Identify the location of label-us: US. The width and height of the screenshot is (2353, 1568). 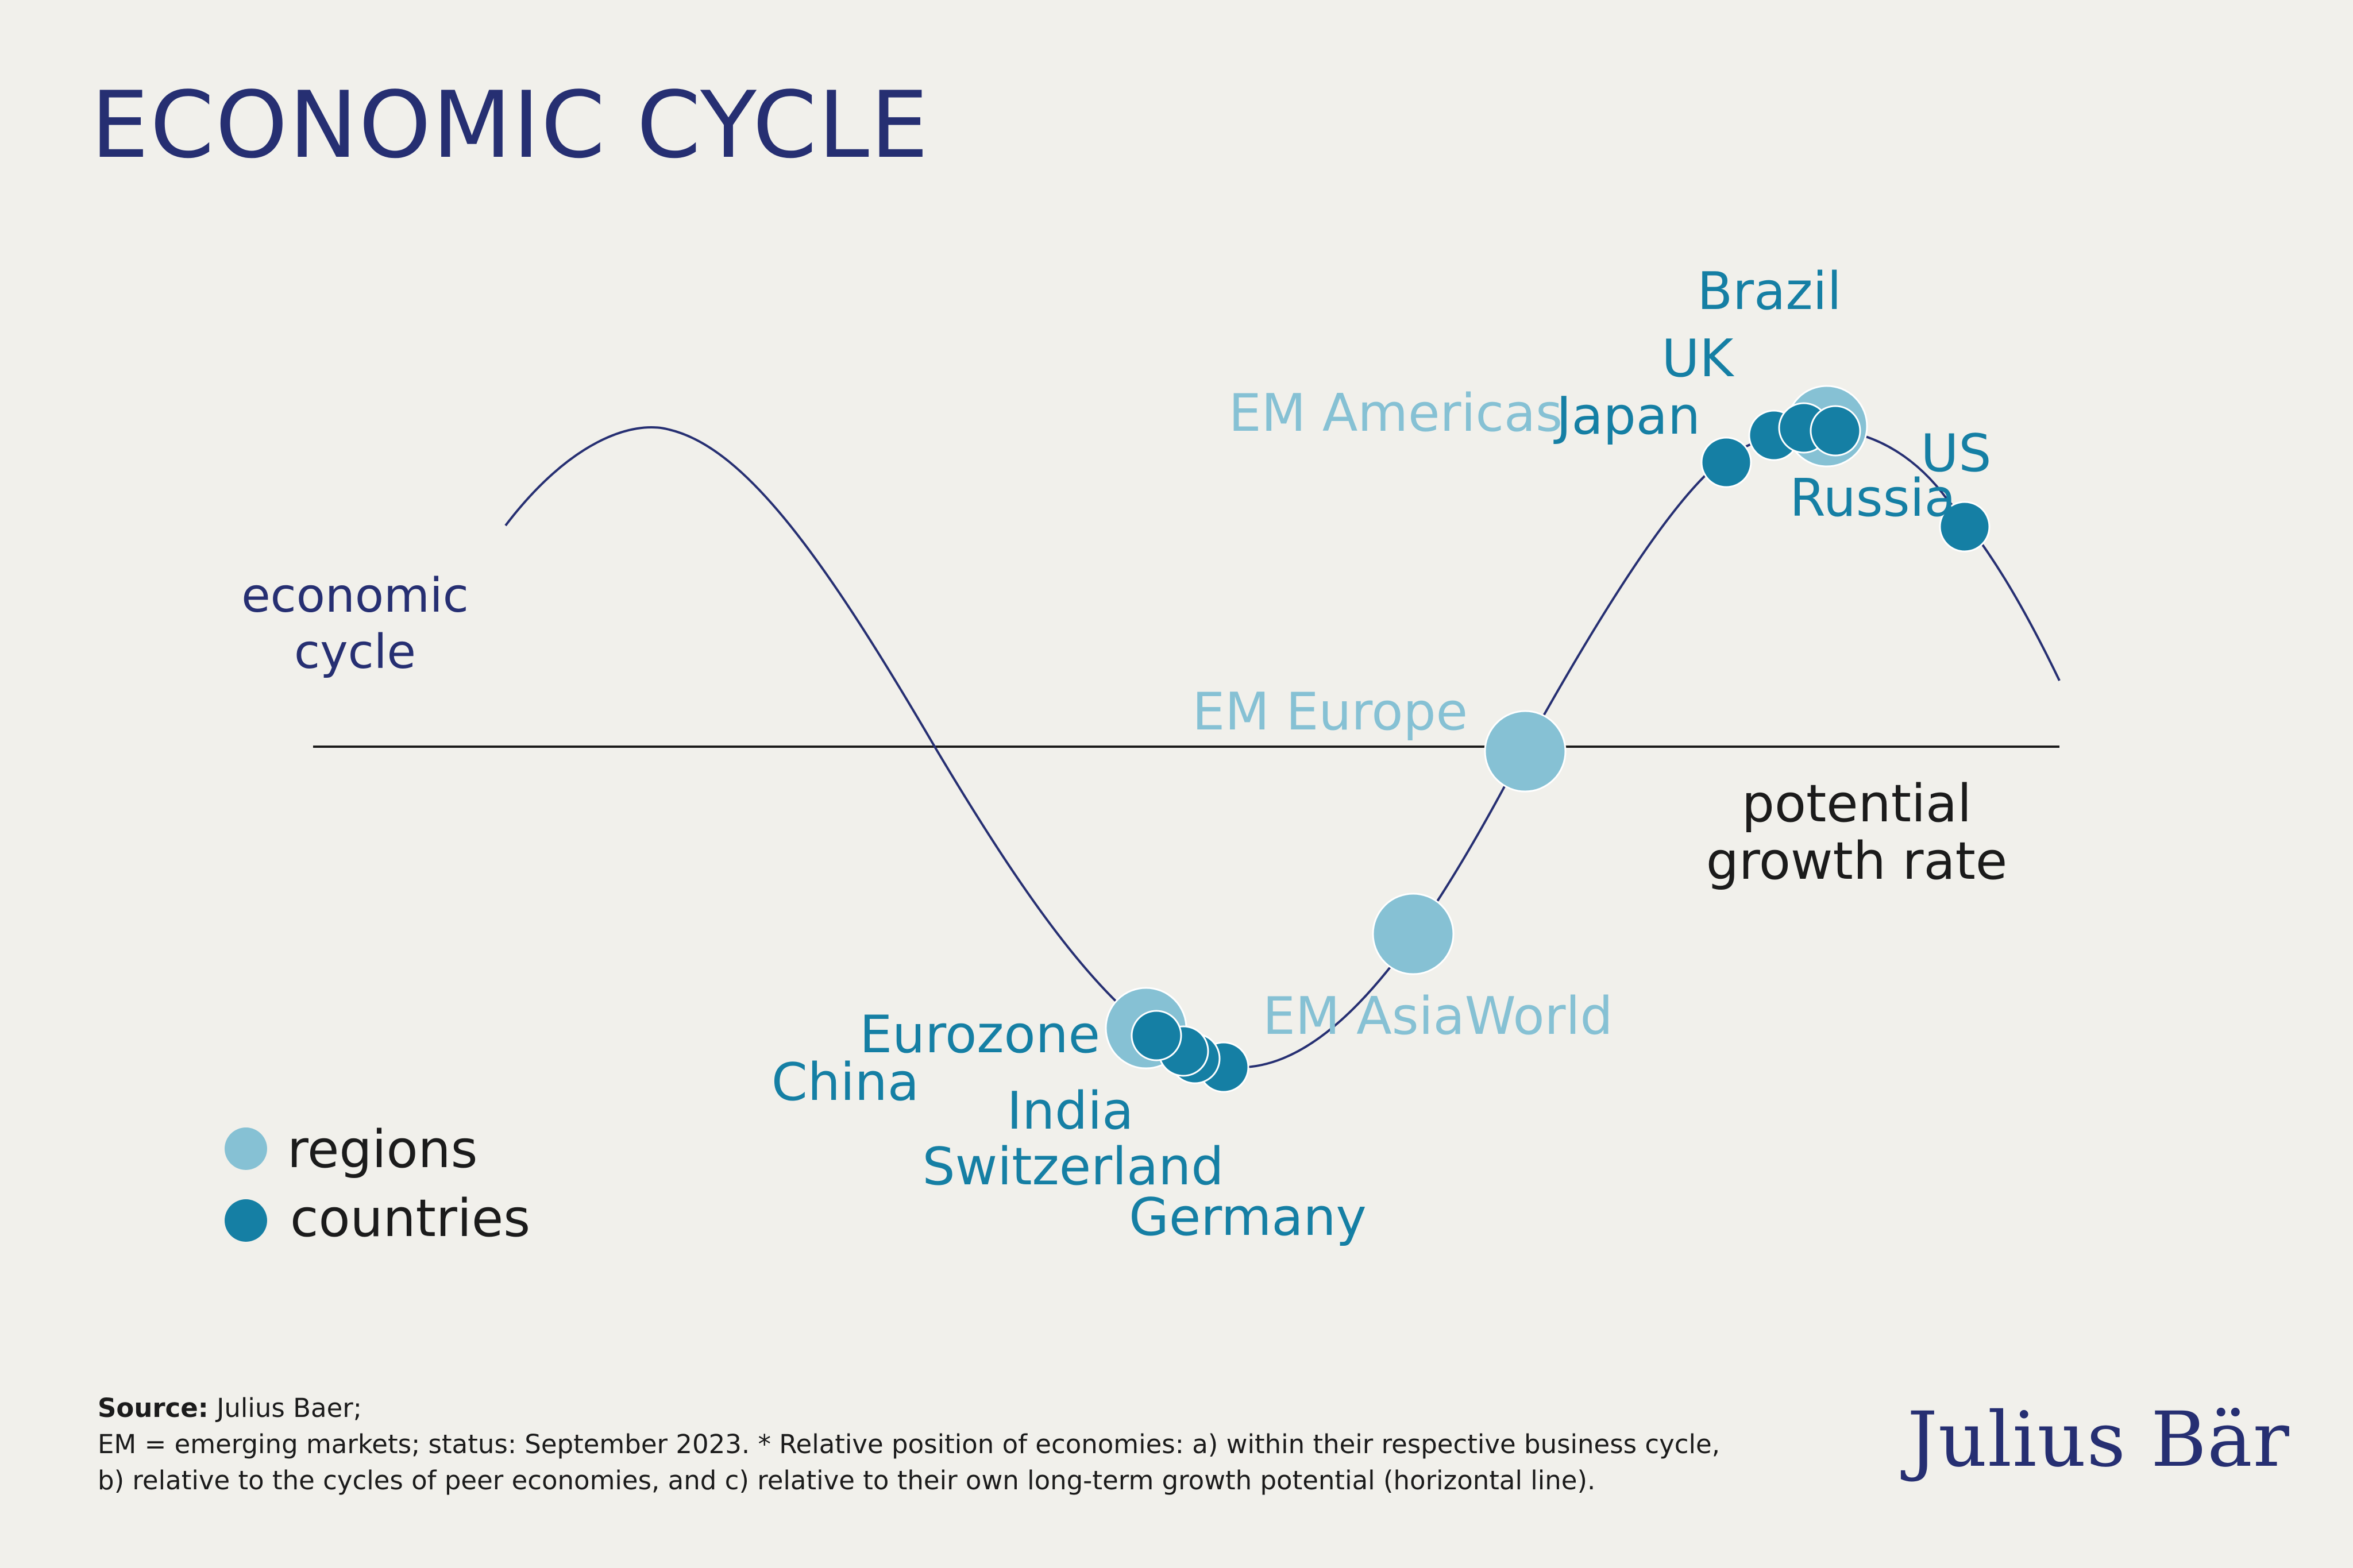
(1955, 453).